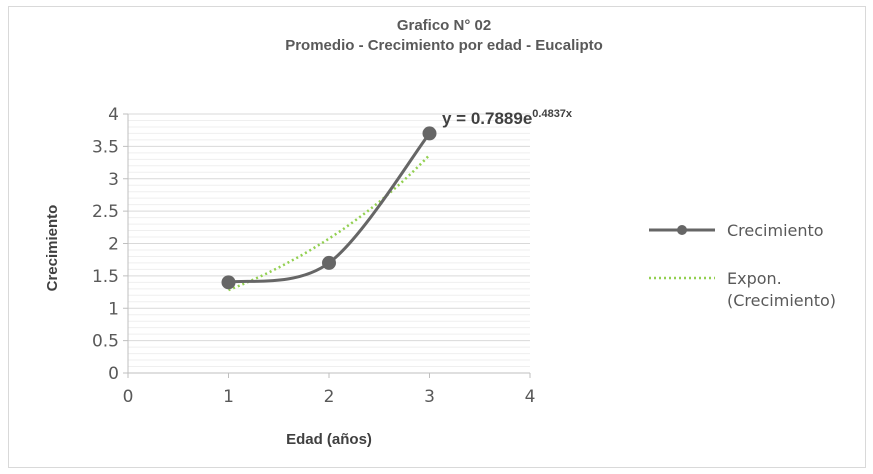 This screenshot has height=474, width=873. What do you see at coordinates (113, 245) in the screenshot?
I see `y-tick-label: 2` at bounding box center [113, 245].